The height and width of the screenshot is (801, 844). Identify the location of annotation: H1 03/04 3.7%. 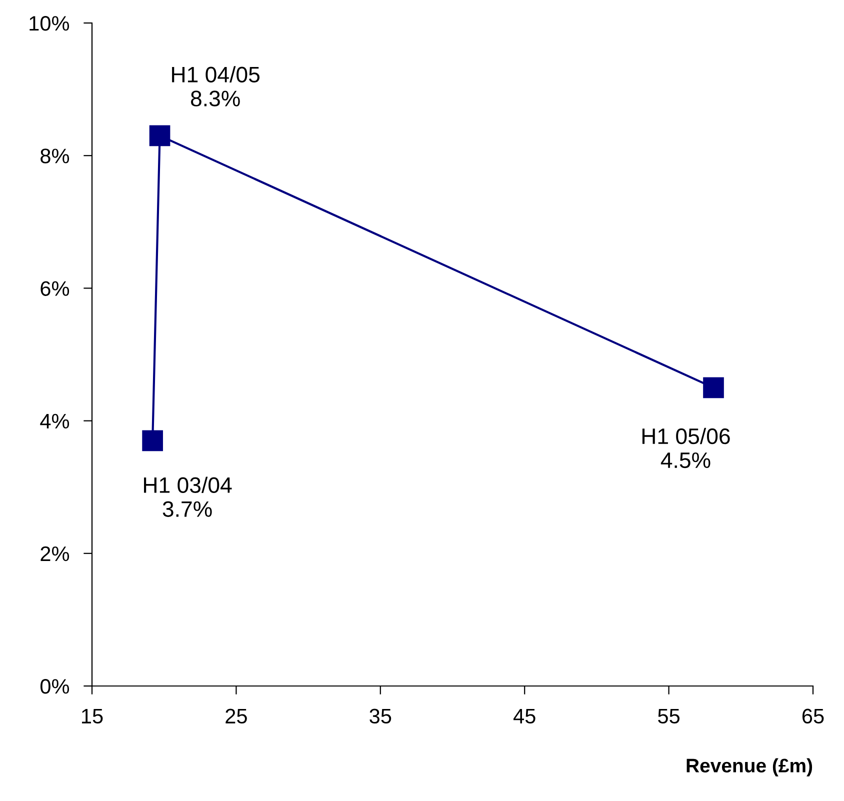
(188, 496).